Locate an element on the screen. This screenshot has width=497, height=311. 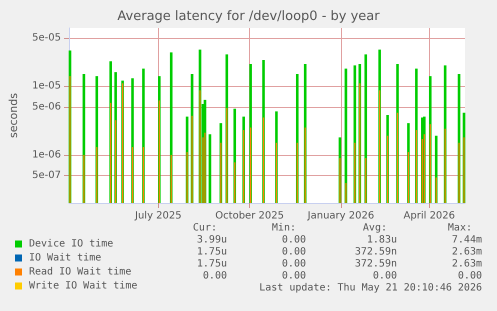
y-tick-label: 5e-06 is located at coordinates (46, 106).